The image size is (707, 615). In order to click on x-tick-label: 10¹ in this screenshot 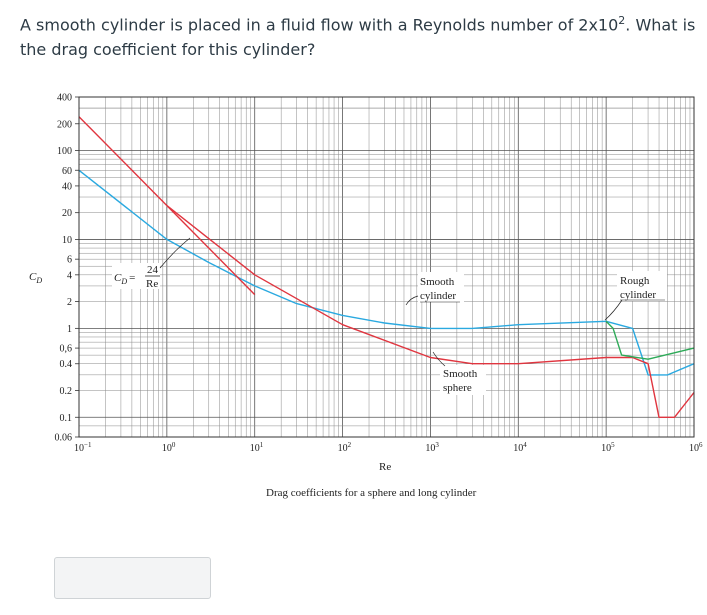, I will do `click(257, 447)`.